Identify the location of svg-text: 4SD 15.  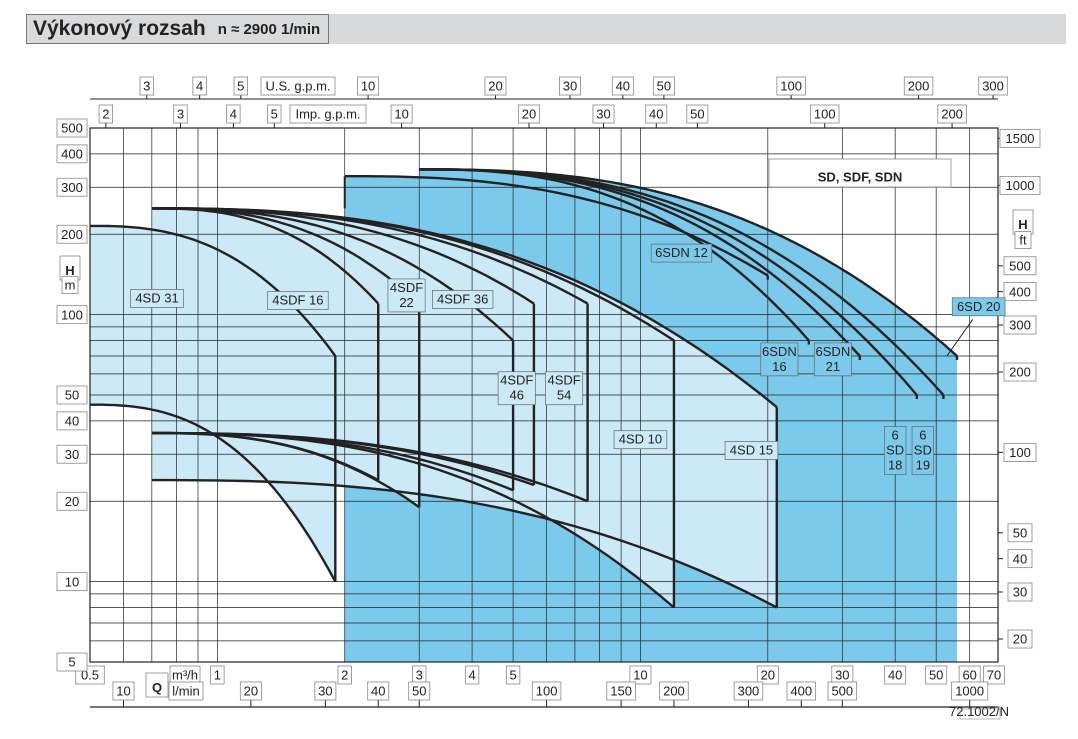
(751, 449).